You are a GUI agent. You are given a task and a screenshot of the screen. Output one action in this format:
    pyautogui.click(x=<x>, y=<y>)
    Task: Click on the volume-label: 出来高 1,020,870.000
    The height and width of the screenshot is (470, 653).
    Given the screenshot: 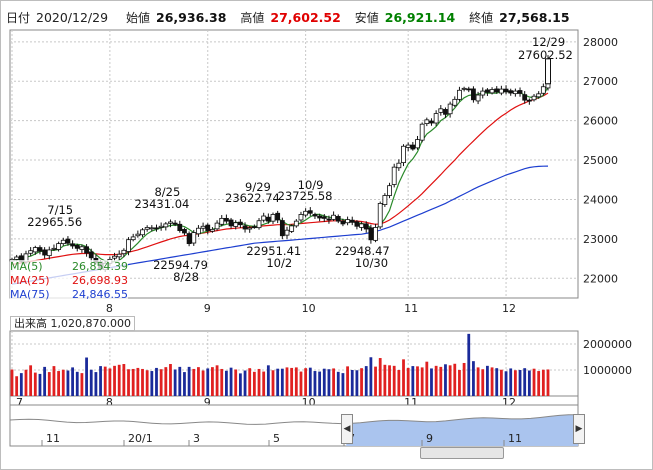 What is the action you would take?
    pyautogui.click(x=72, y=323)
    